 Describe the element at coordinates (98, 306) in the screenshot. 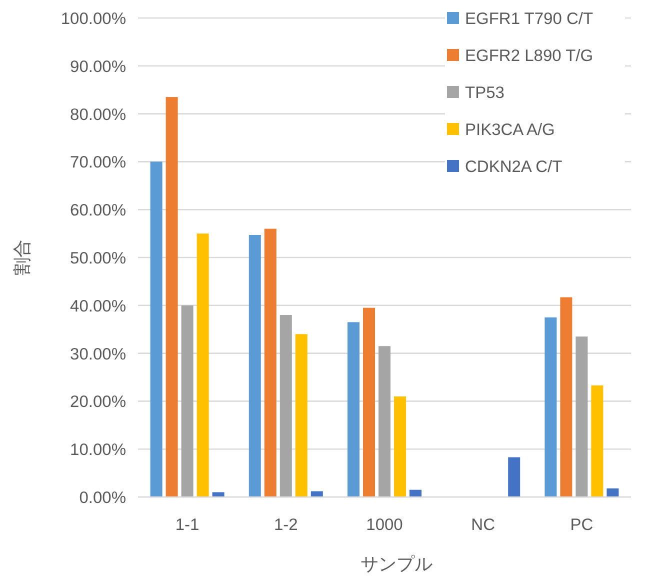

I see `y-tick-label: 40.00%` at that location.